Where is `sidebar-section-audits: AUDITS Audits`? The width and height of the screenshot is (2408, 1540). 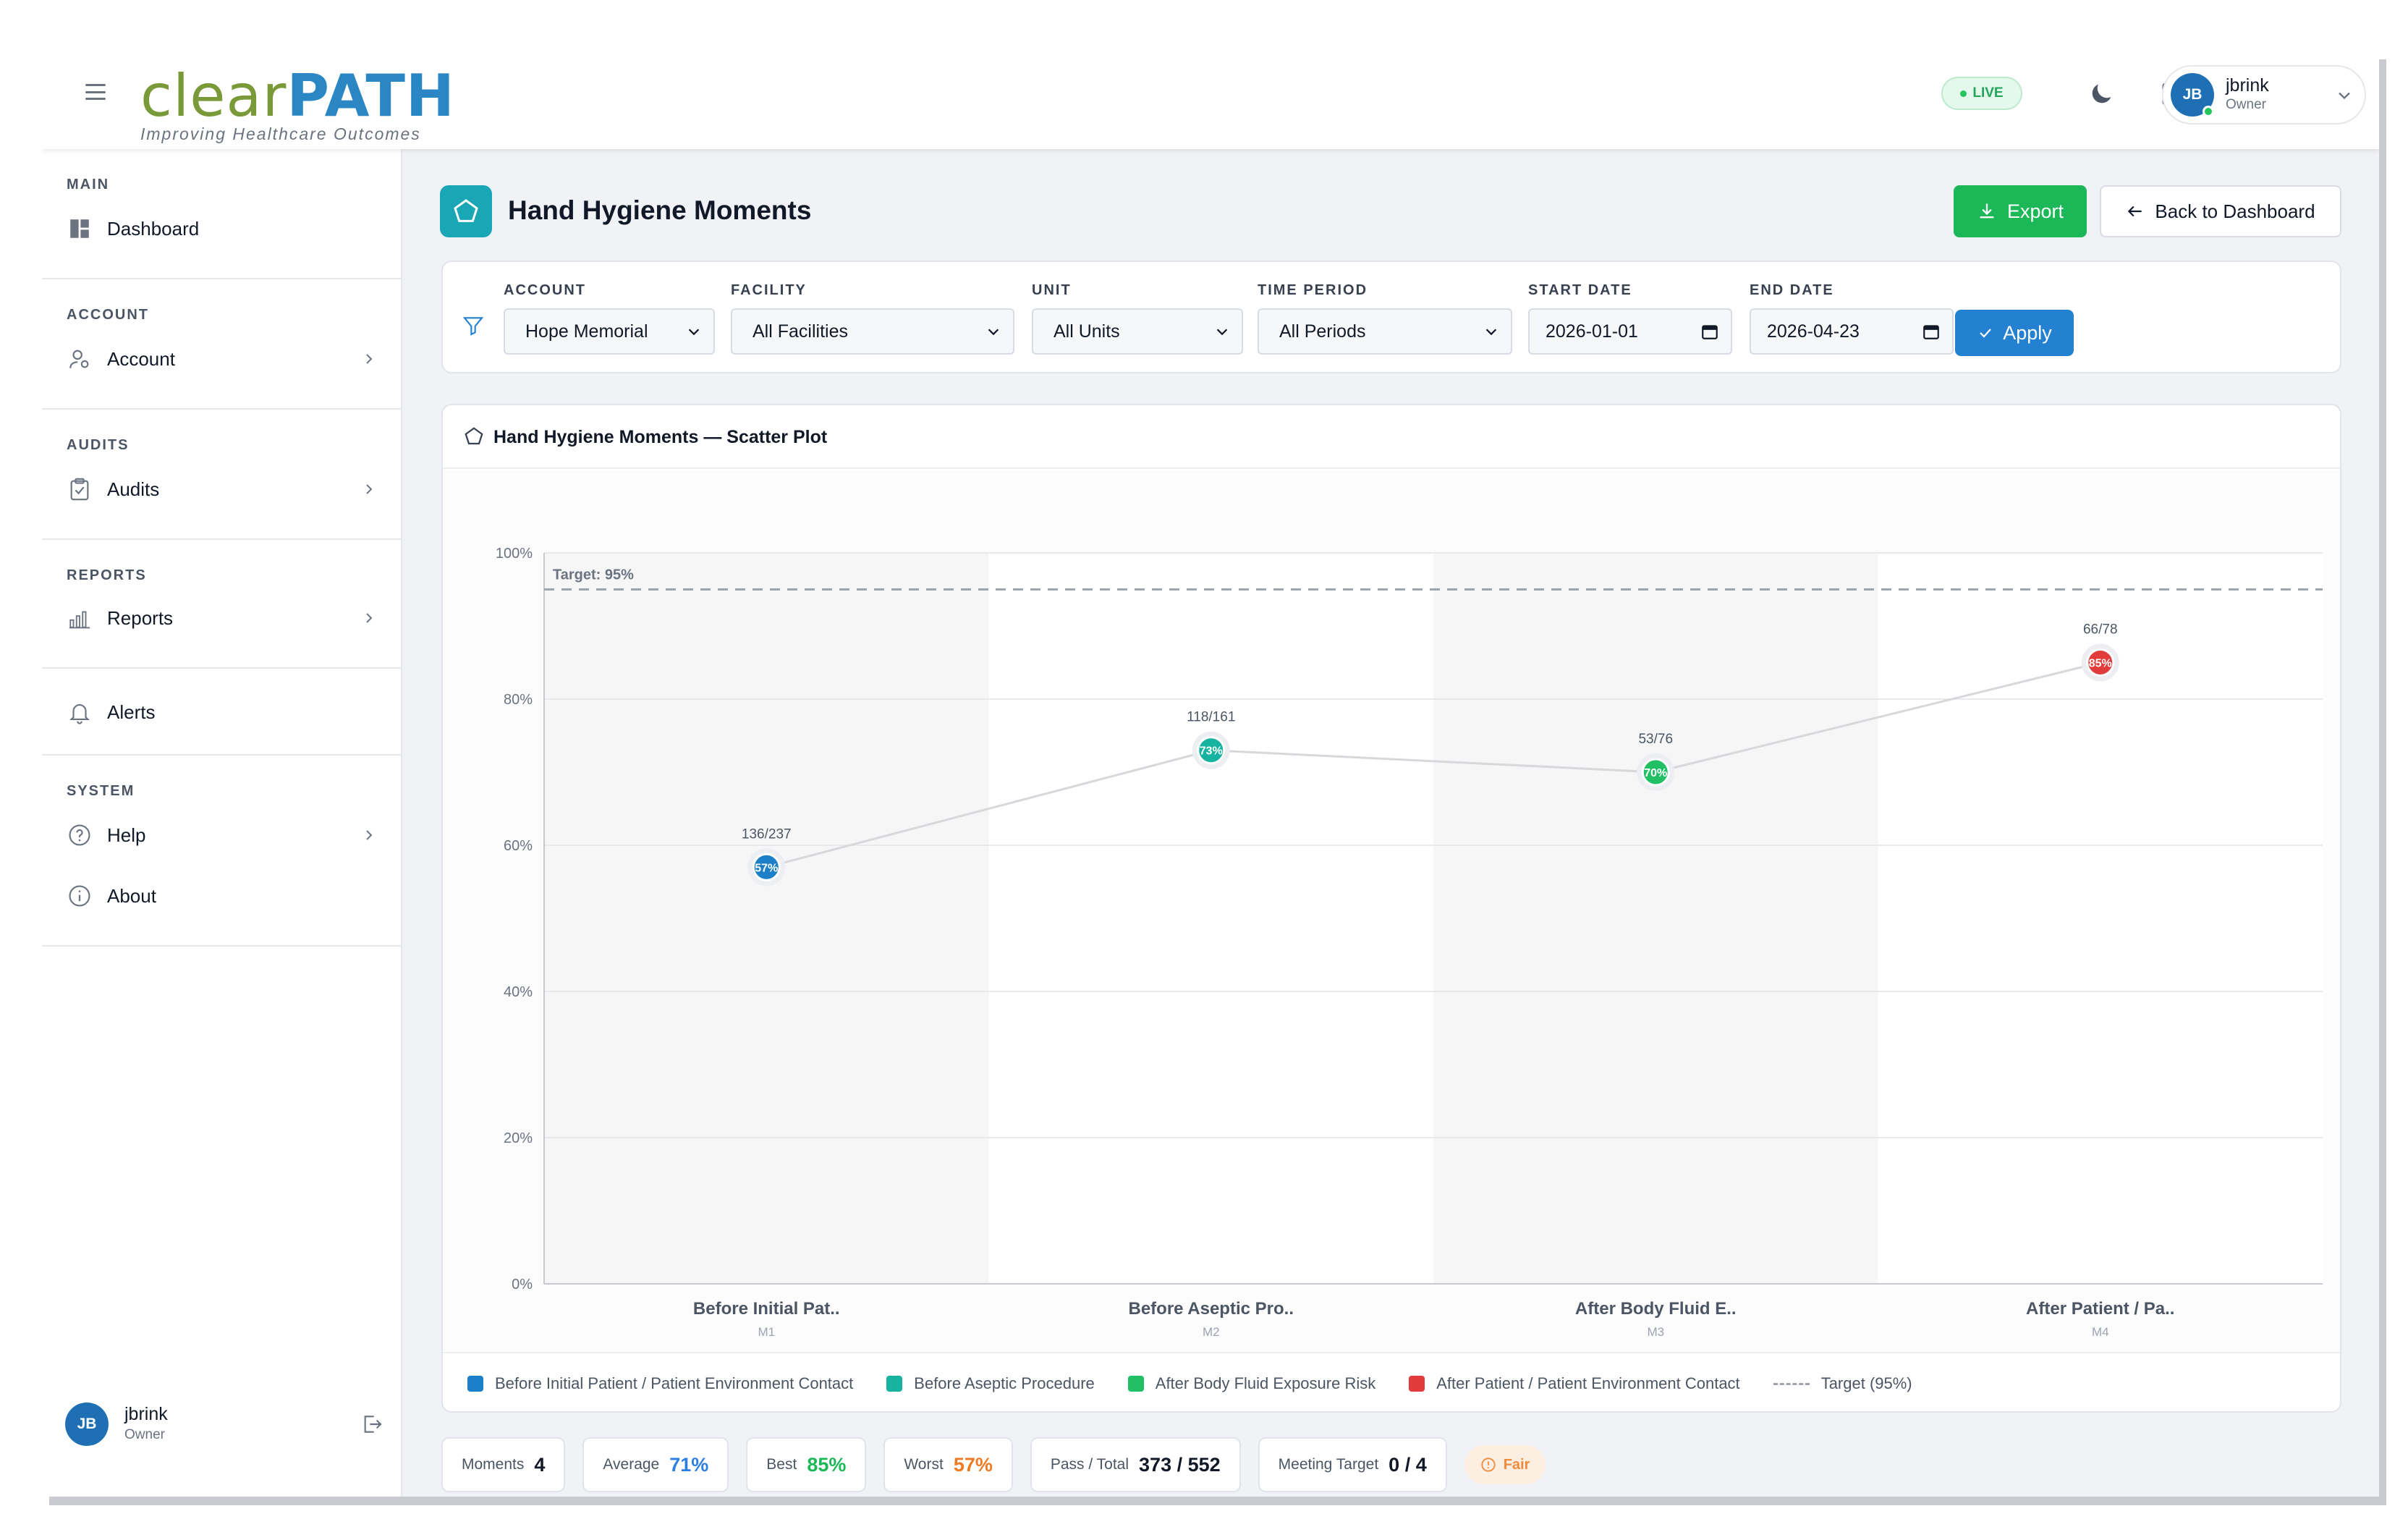 sidebar-section-audits: AUDITS Audits is located at coordinates (221, 475).